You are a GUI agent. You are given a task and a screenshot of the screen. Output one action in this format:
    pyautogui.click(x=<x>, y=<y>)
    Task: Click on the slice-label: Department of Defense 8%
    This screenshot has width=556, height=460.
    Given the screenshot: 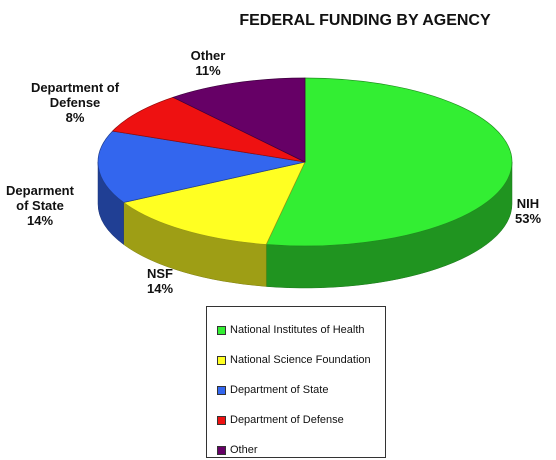 What is the action you would take?
    pyautogui.click(x=75, y=102)
    